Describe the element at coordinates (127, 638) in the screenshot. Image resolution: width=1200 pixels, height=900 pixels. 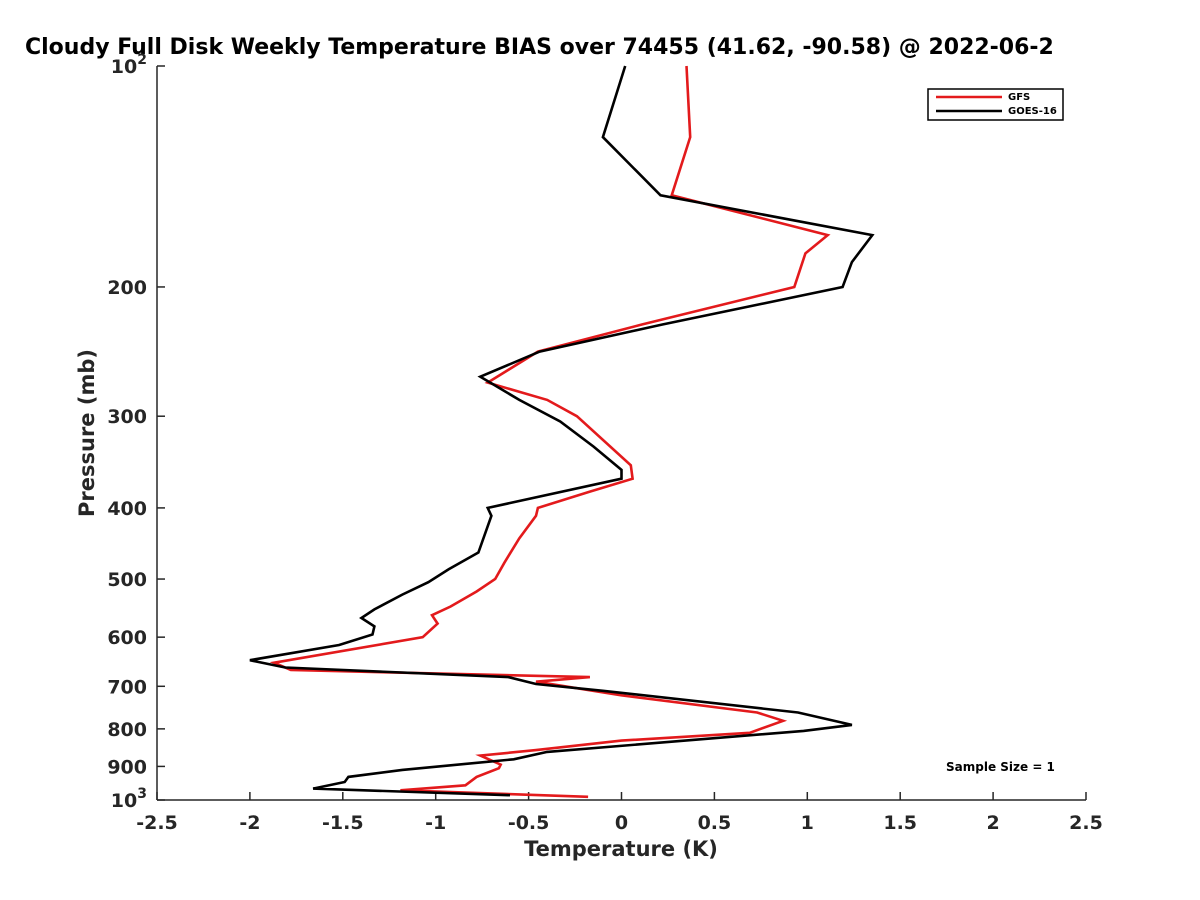
I see `y-tick-label: 600` at that location.